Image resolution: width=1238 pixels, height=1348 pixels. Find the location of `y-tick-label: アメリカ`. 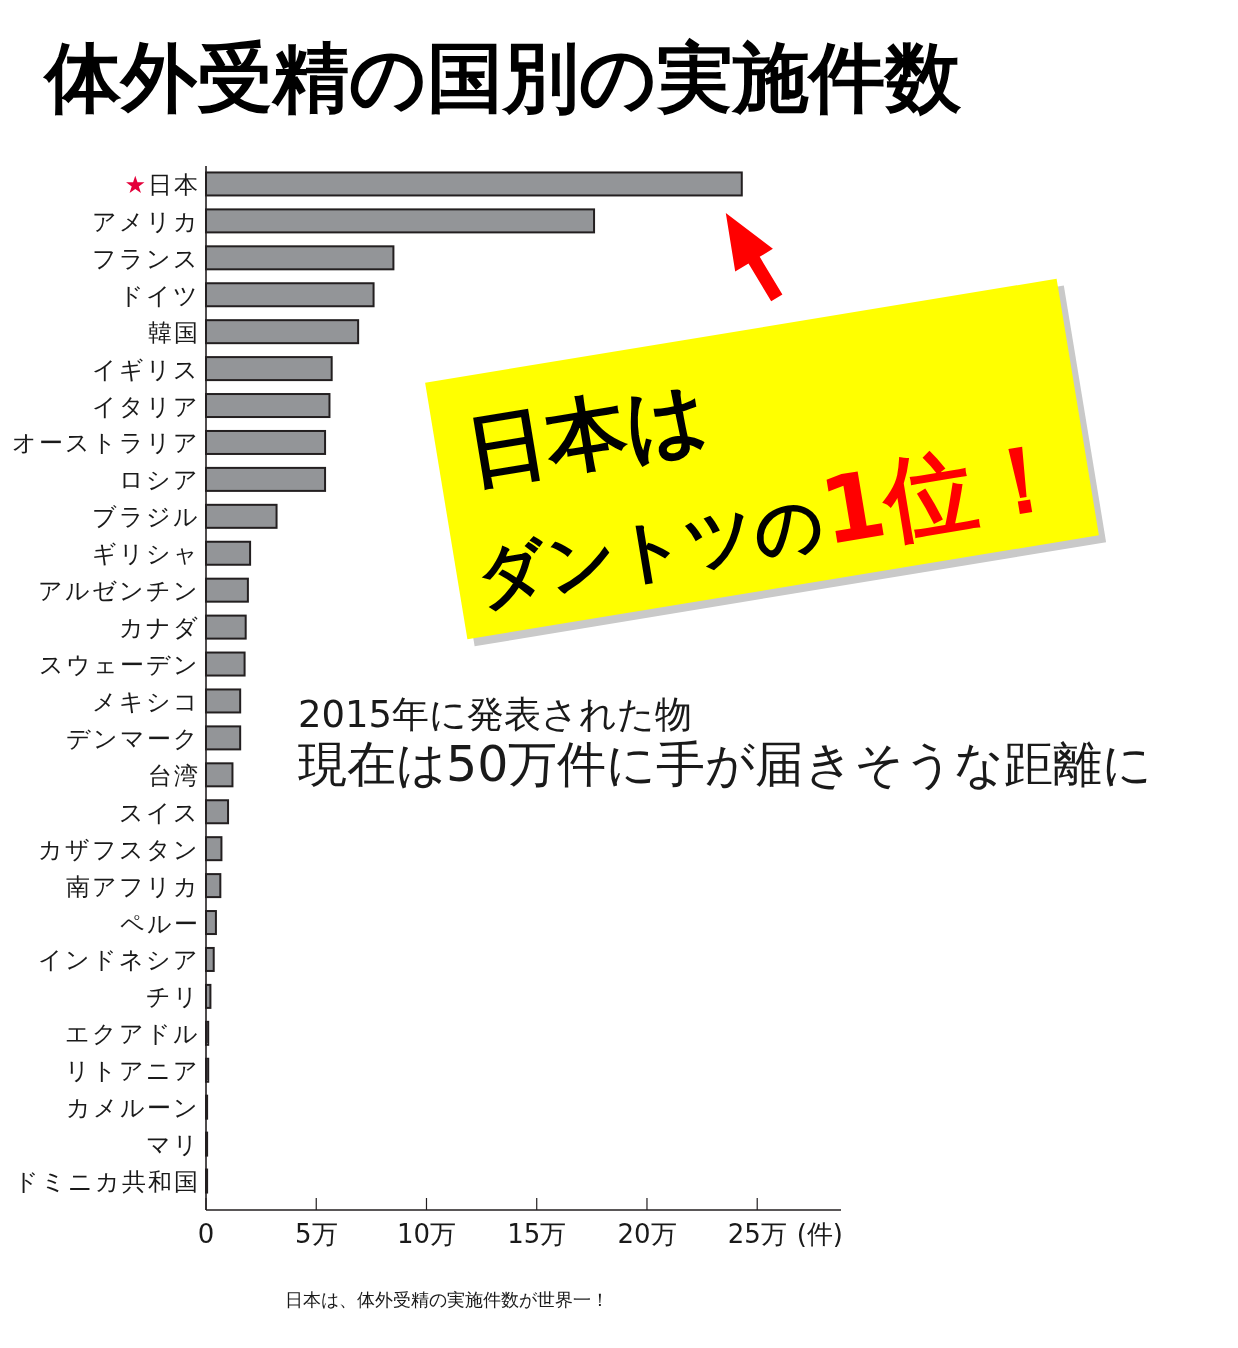

y-tick-label: アメリカ is located at coordinates (146, 221).